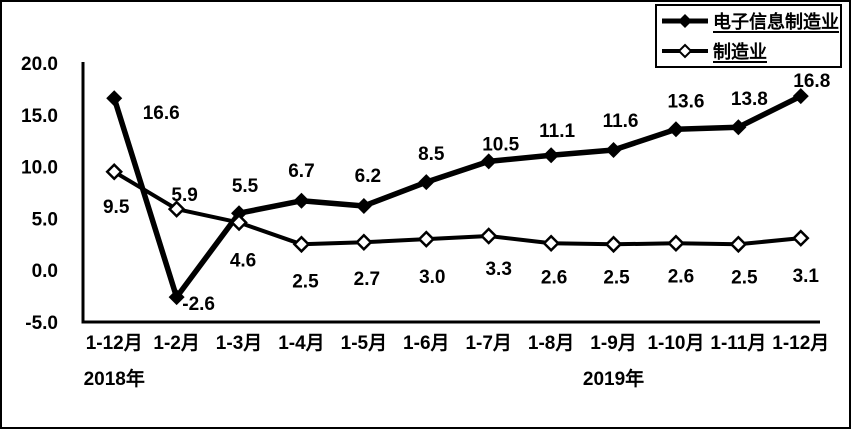  Describe the element at coordinates (116, 207) in the screenshot. I see `data-label: 9.5` at that location.